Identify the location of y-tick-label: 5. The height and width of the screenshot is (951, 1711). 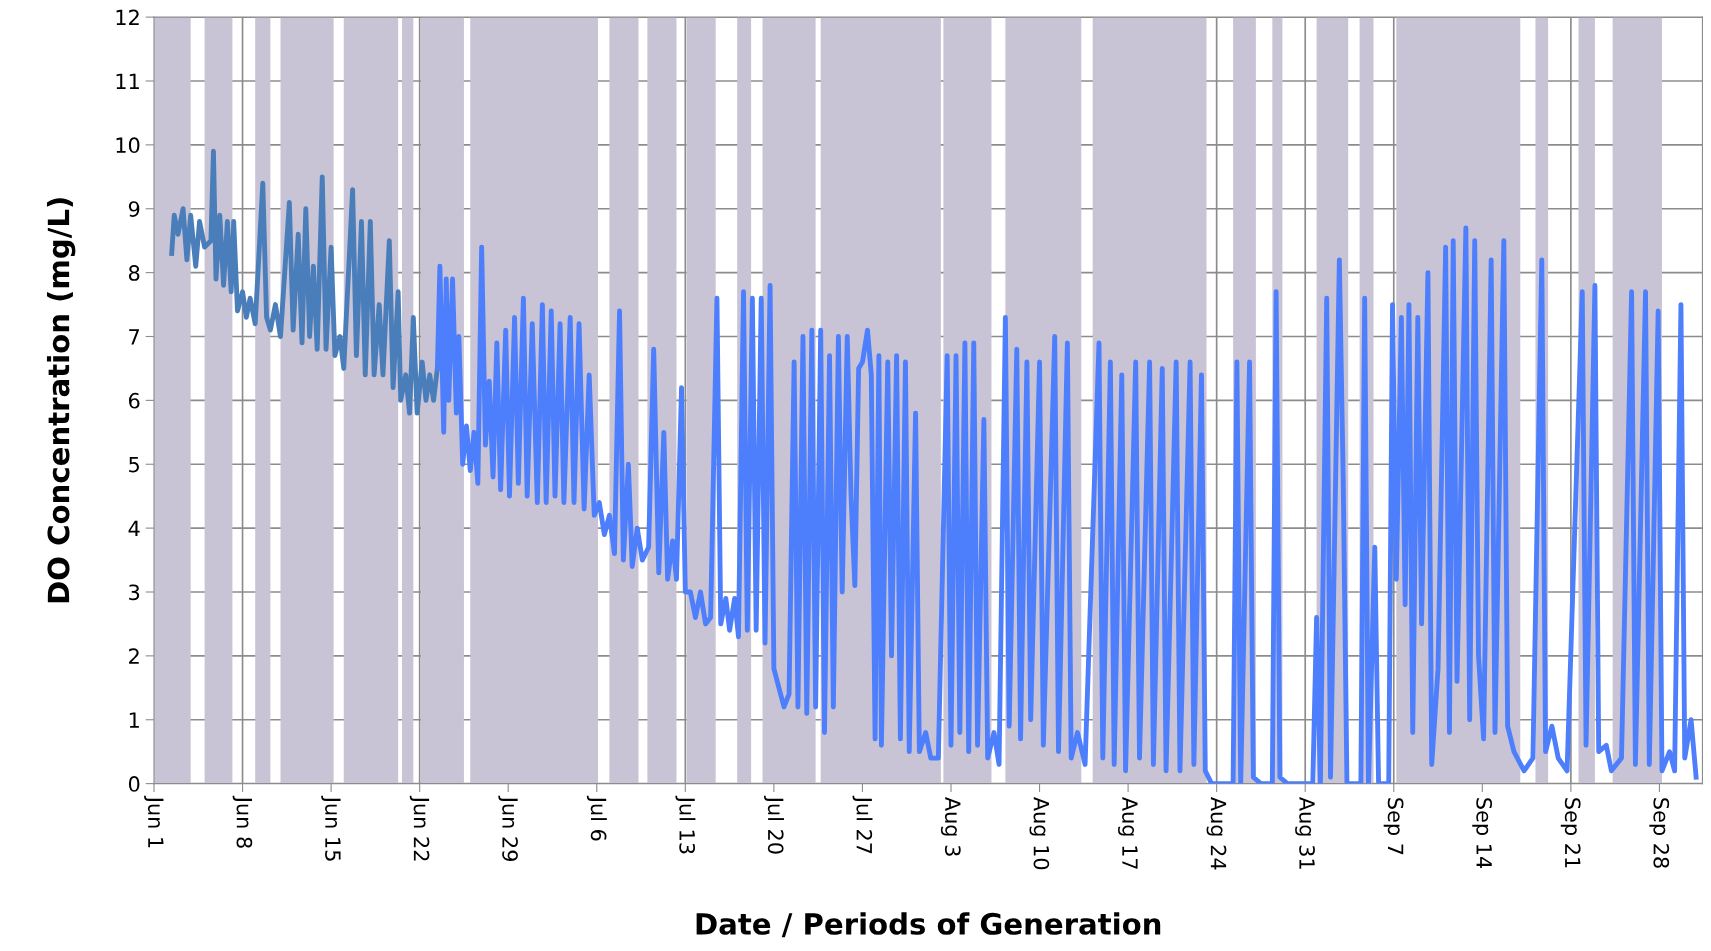
(134, 464).